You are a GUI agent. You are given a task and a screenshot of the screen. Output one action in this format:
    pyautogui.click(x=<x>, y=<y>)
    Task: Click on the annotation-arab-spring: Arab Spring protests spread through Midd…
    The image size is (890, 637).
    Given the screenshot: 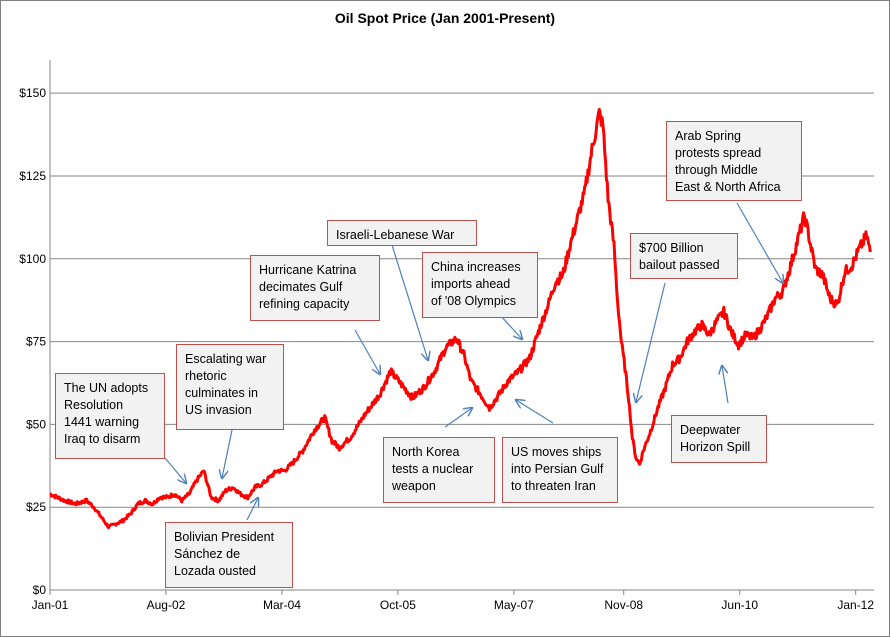 What is the action you would take?
    pyautogui.click(x=734, y=161)
    